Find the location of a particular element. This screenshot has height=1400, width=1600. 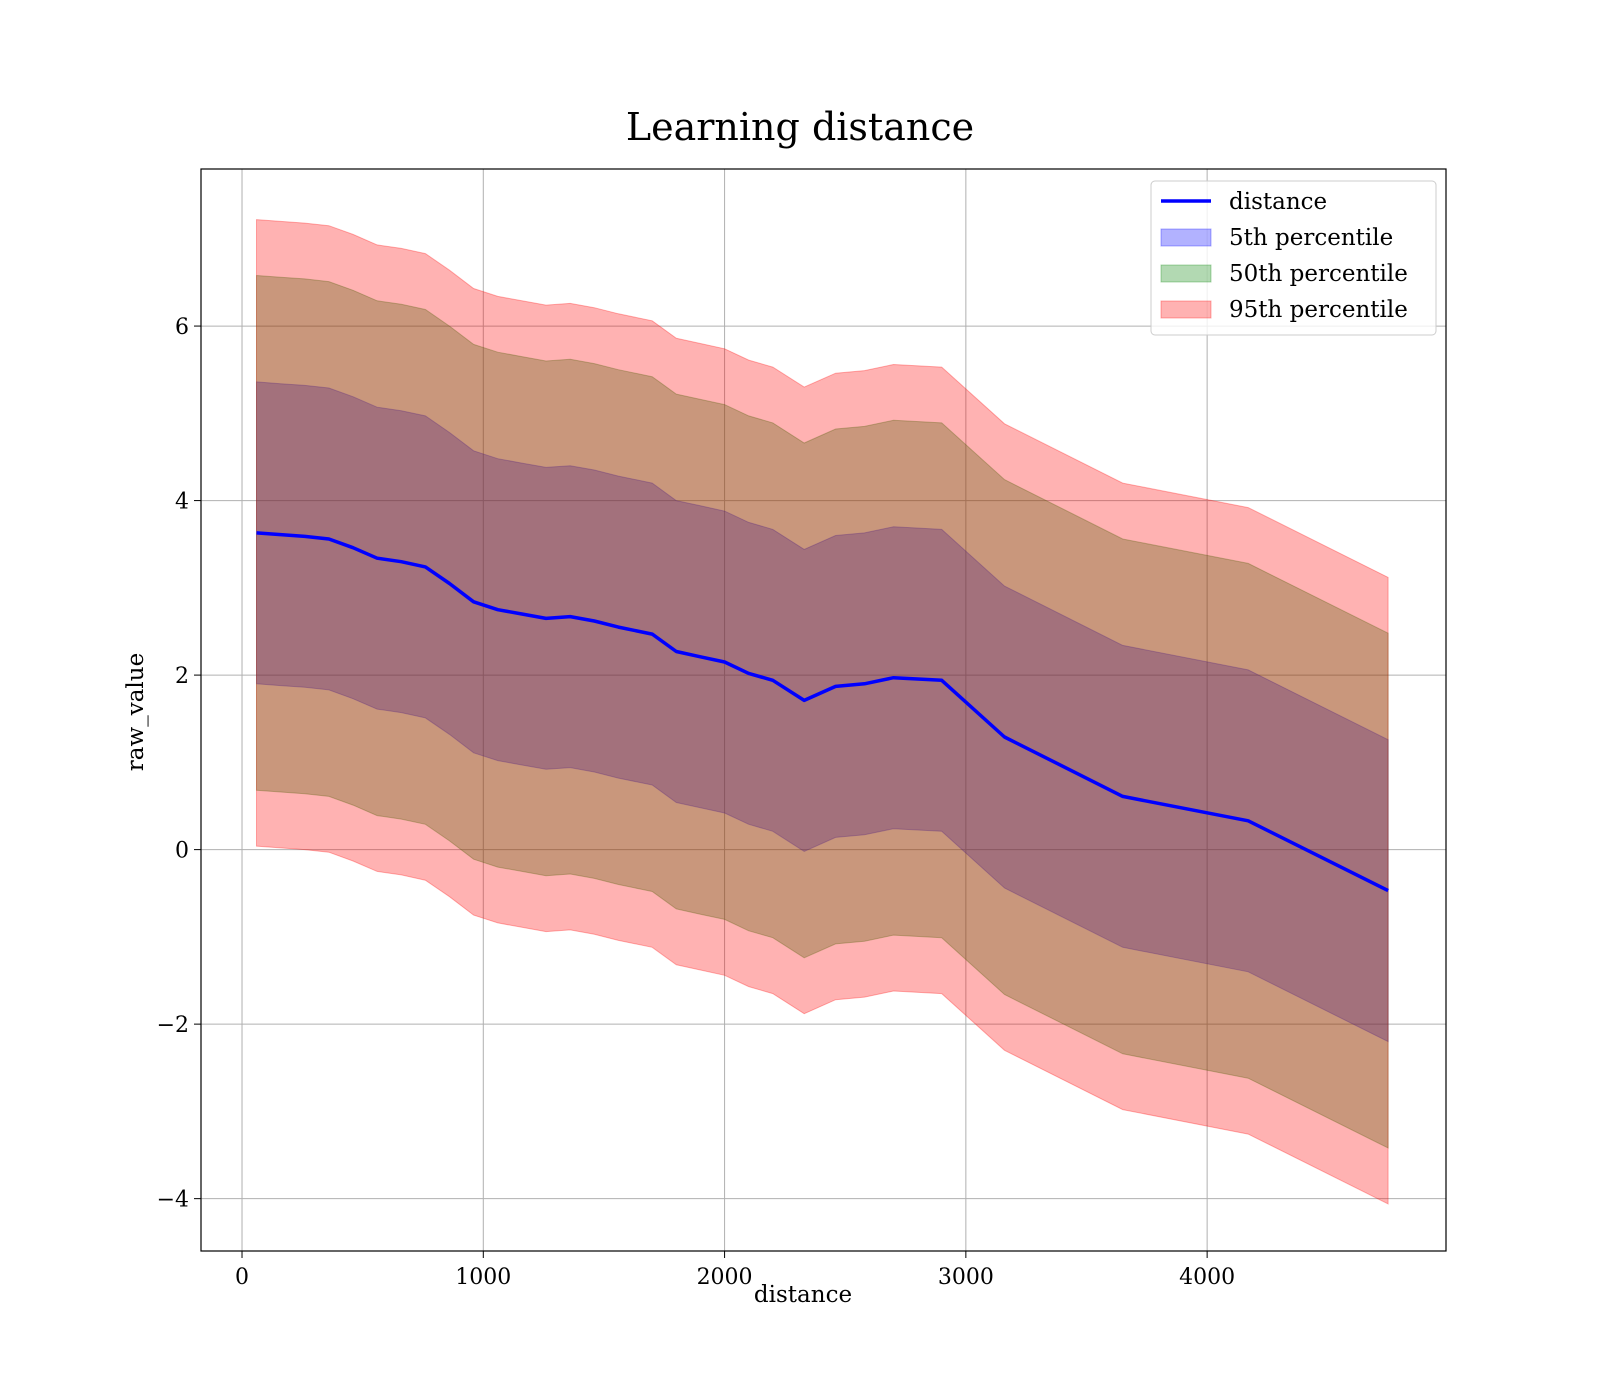

y-tick-label: 0 is located at coordinates (182, 851).